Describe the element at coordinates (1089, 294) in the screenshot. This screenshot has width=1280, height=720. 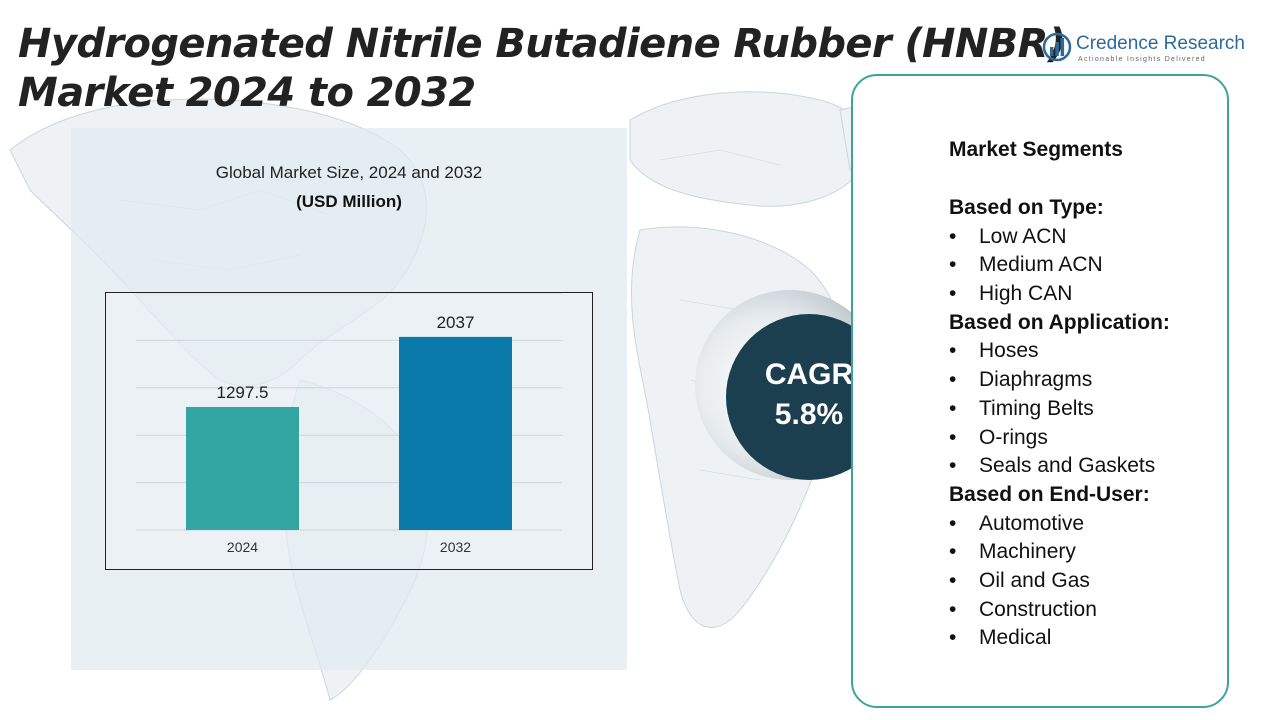
I see `segment-item: • High CAN` at that location.